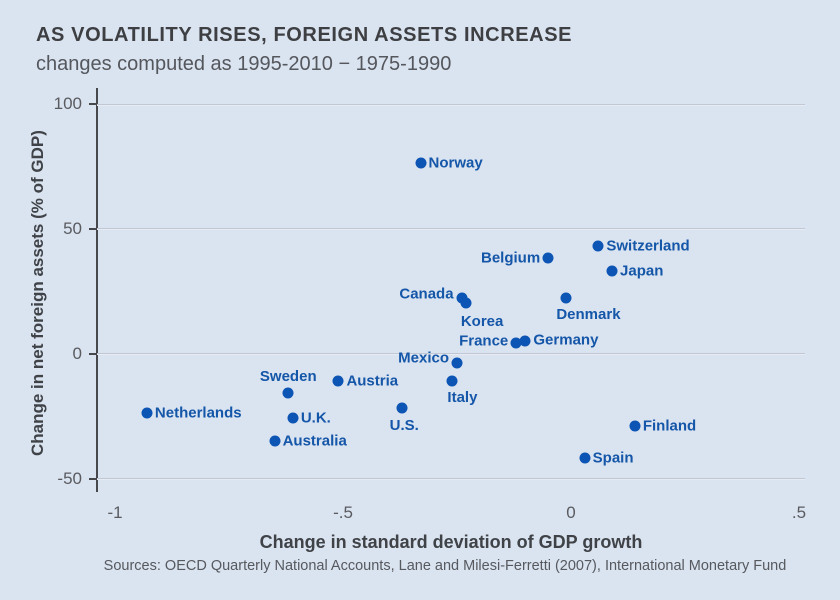  What do you see at coordinates (115, 512) in the screenshot?
I see `x-tick-label: -1` at bounding box center [115, 512].